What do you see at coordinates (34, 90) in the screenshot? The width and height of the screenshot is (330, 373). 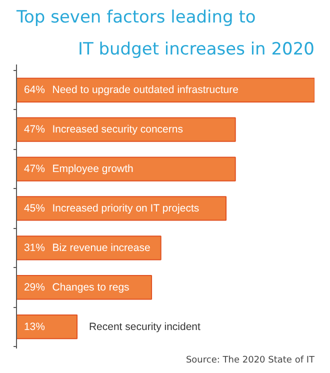 I see `data-label: 64%` at bounding box center [34, 90].